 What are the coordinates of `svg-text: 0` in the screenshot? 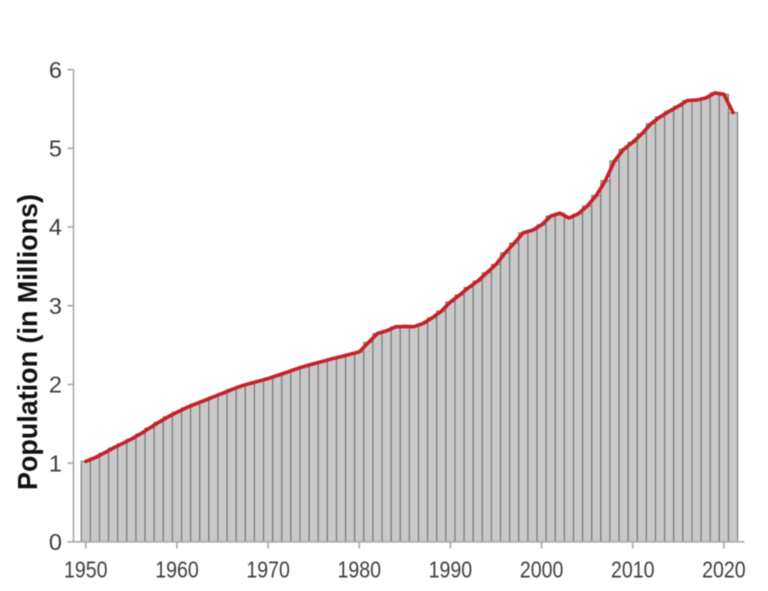 It's located at (55, 542).